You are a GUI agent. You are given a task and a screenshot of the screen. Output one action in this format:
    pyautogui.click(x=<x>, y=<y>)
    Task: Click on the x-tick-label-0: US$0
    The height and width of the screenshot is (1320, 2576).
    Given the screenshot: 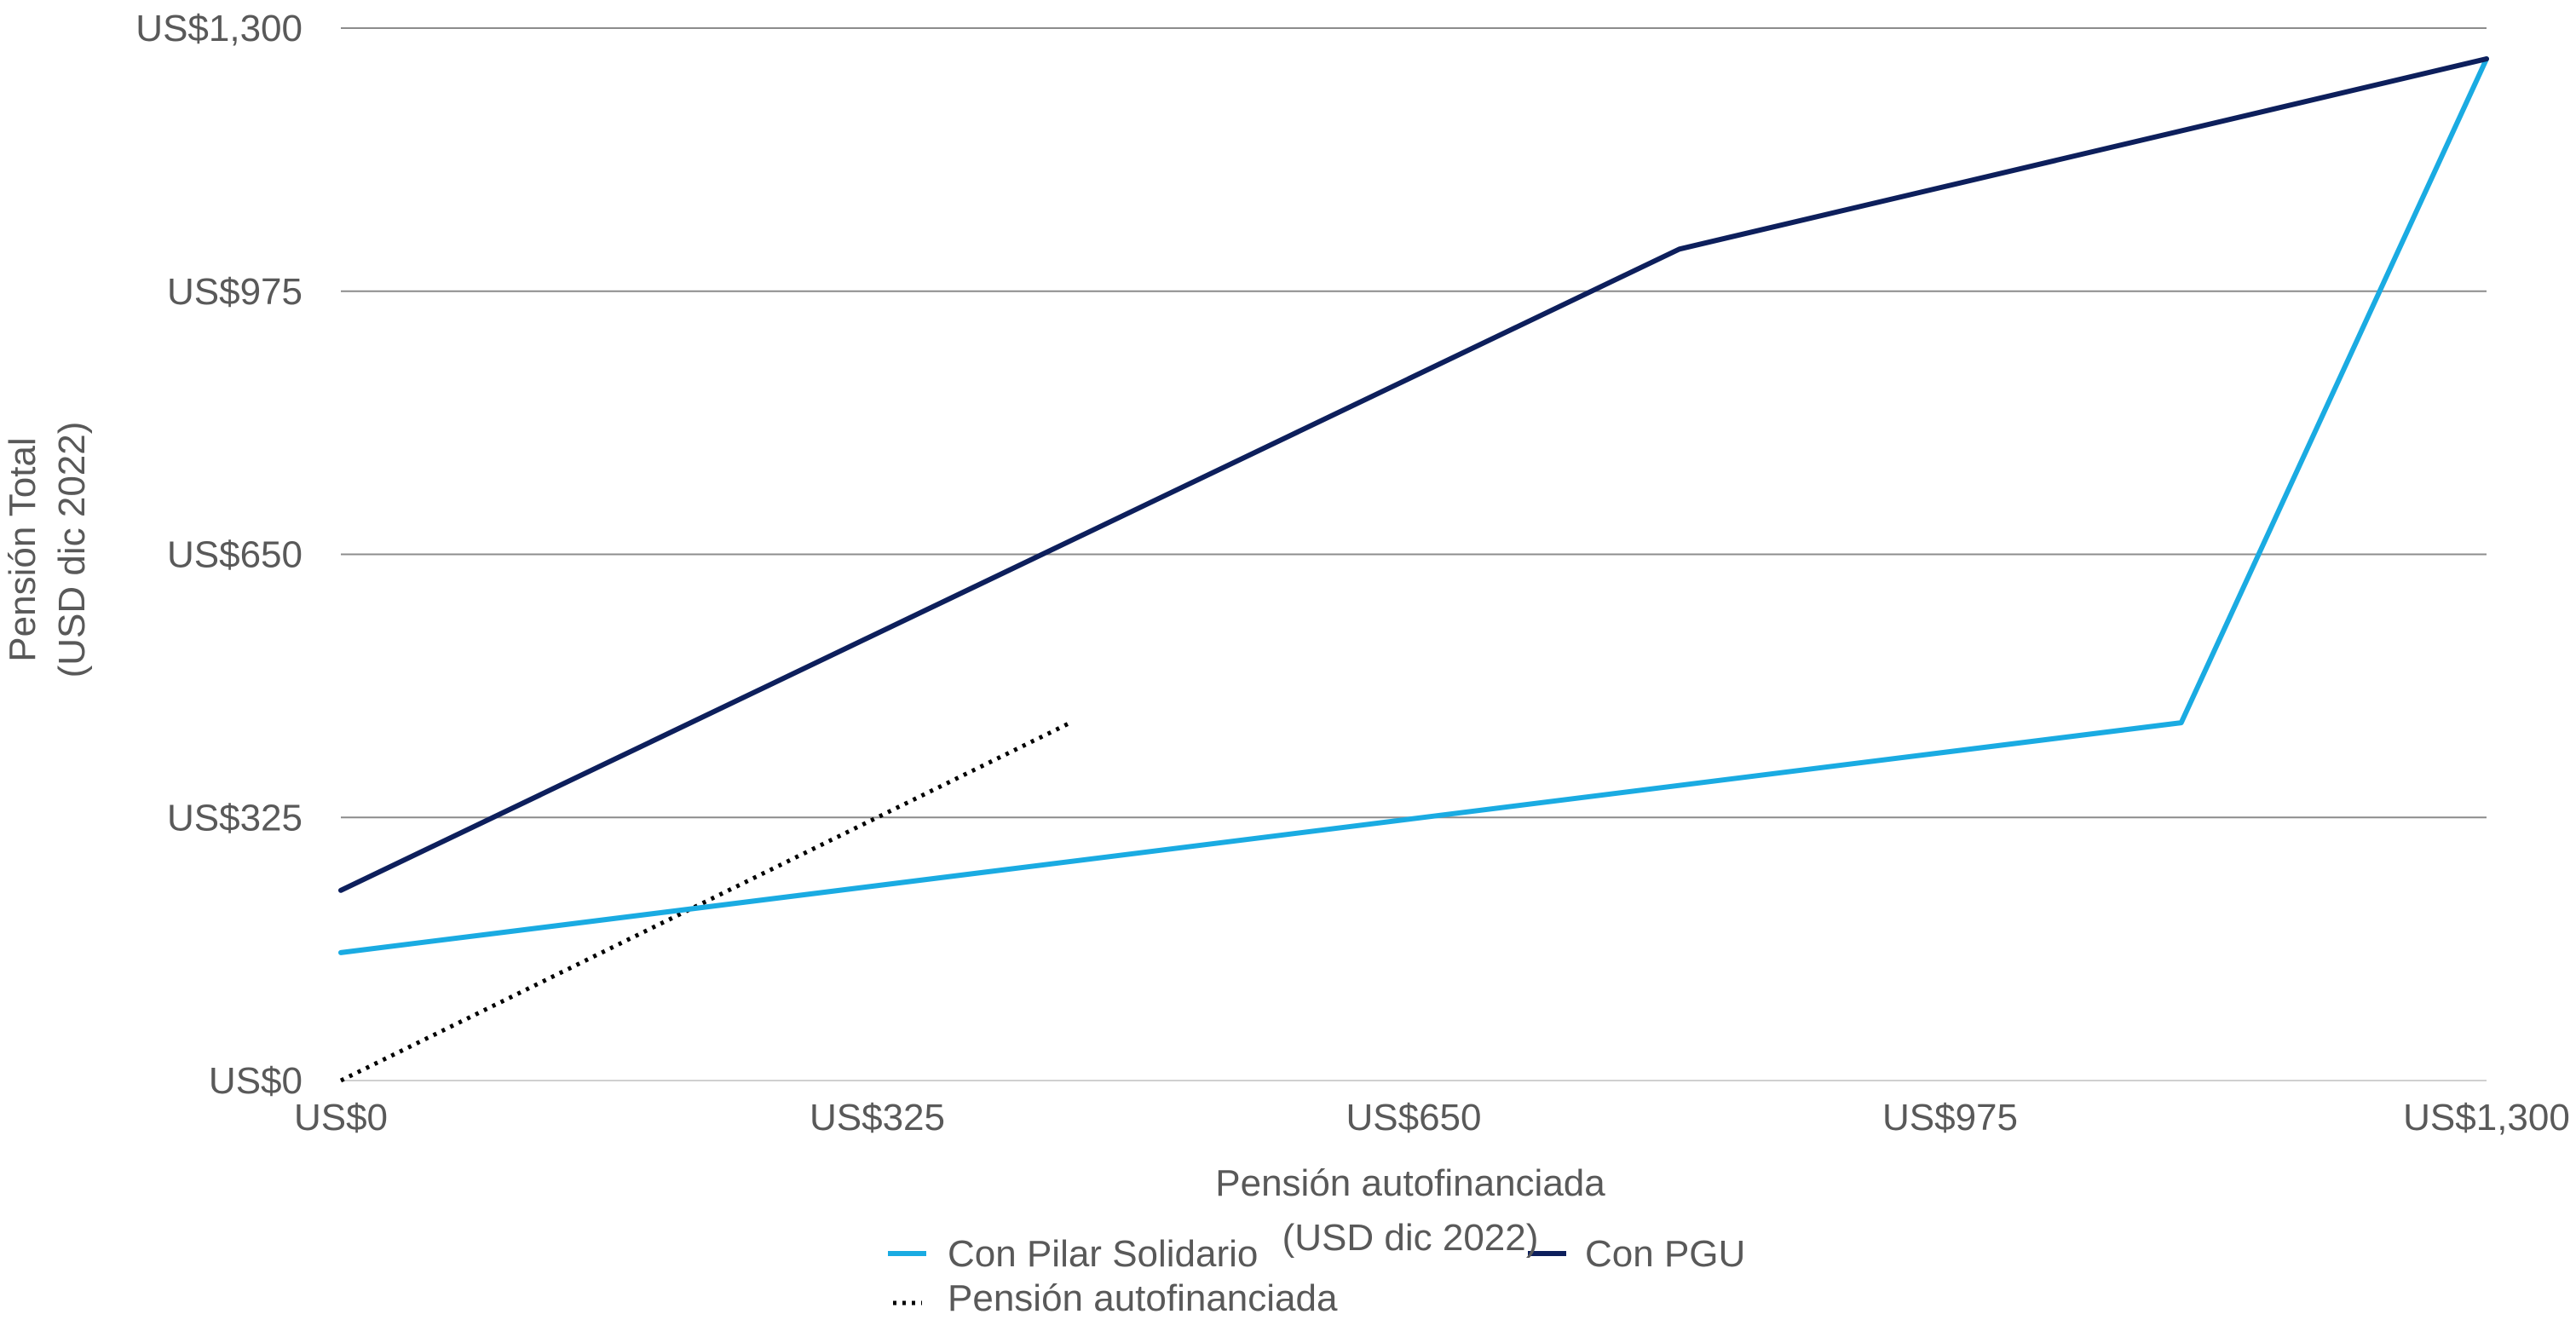 What is the action you would take?
    pyautogui.click(x=341, y=1117)
    